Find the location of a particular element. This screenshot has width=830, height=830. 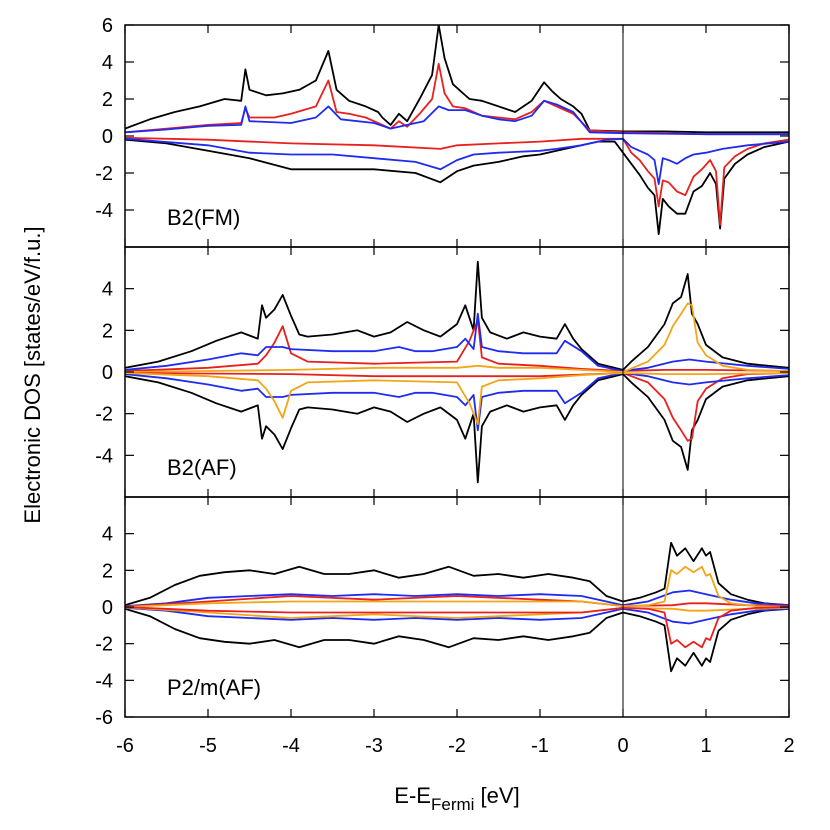

x-axis-title-unit: [eV] is located at coordinates (496, 795).